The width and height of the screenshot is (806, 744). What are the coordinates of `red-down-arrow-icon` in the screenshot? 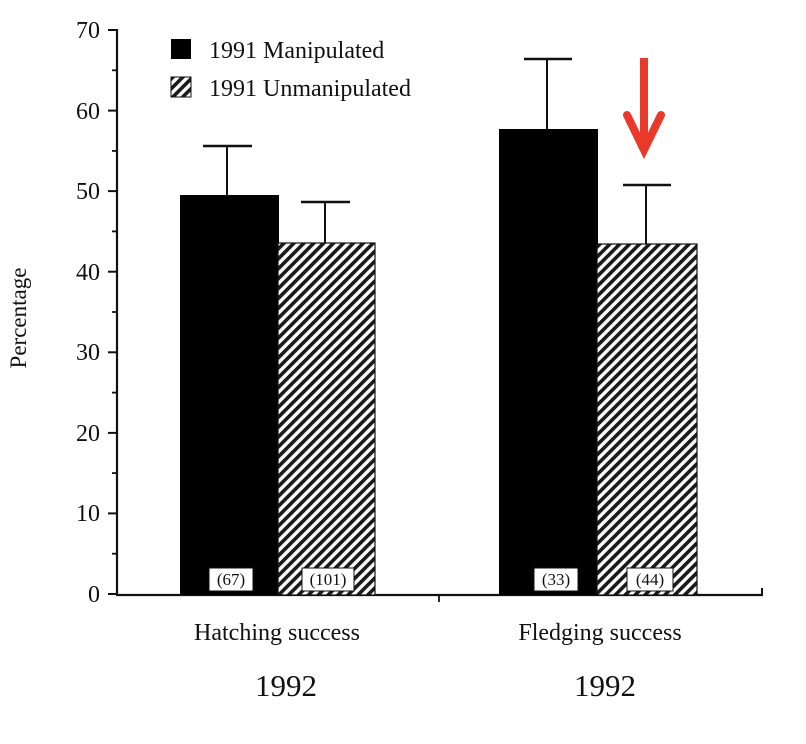 It's located at (644, 109).